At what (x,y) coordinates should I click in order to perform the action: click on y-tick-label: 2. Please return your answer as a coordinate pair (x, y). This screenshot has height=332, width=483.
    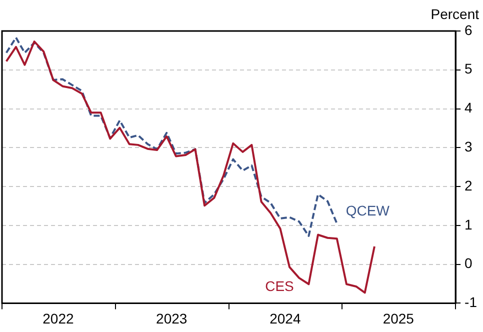
    Looking at the image, I should click on (468, 185).